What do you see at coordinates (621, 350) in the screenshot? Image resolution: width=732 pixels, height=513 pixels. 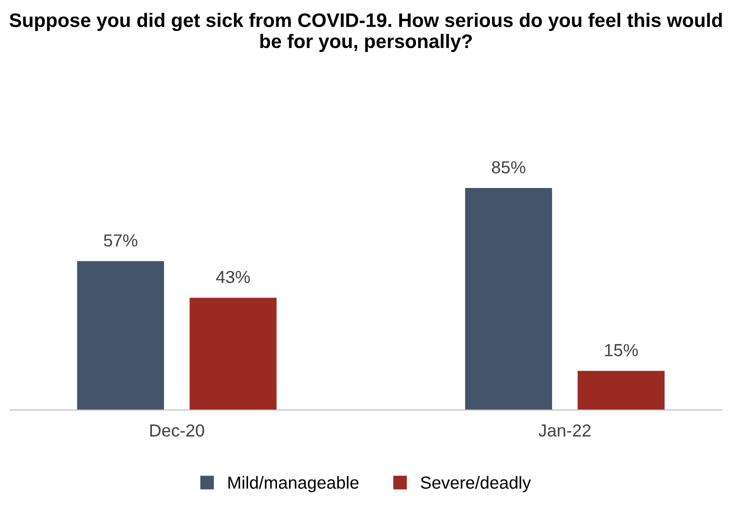 I see `data-label: 15%` at bounding box center [621, 350].